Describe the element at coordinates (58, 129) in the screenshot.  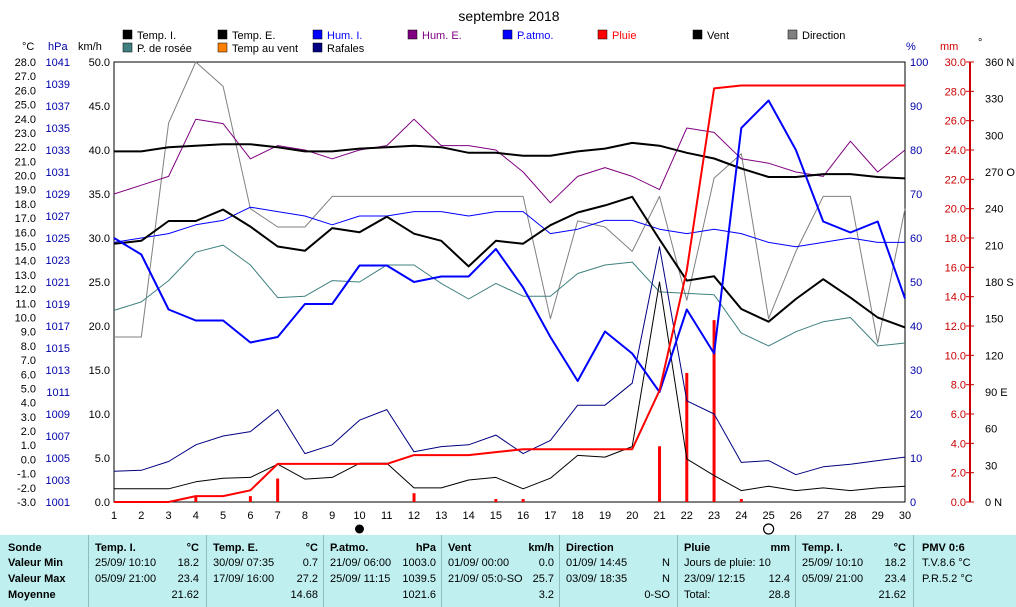
I see `tick-label-hpa: 1035` at that location.